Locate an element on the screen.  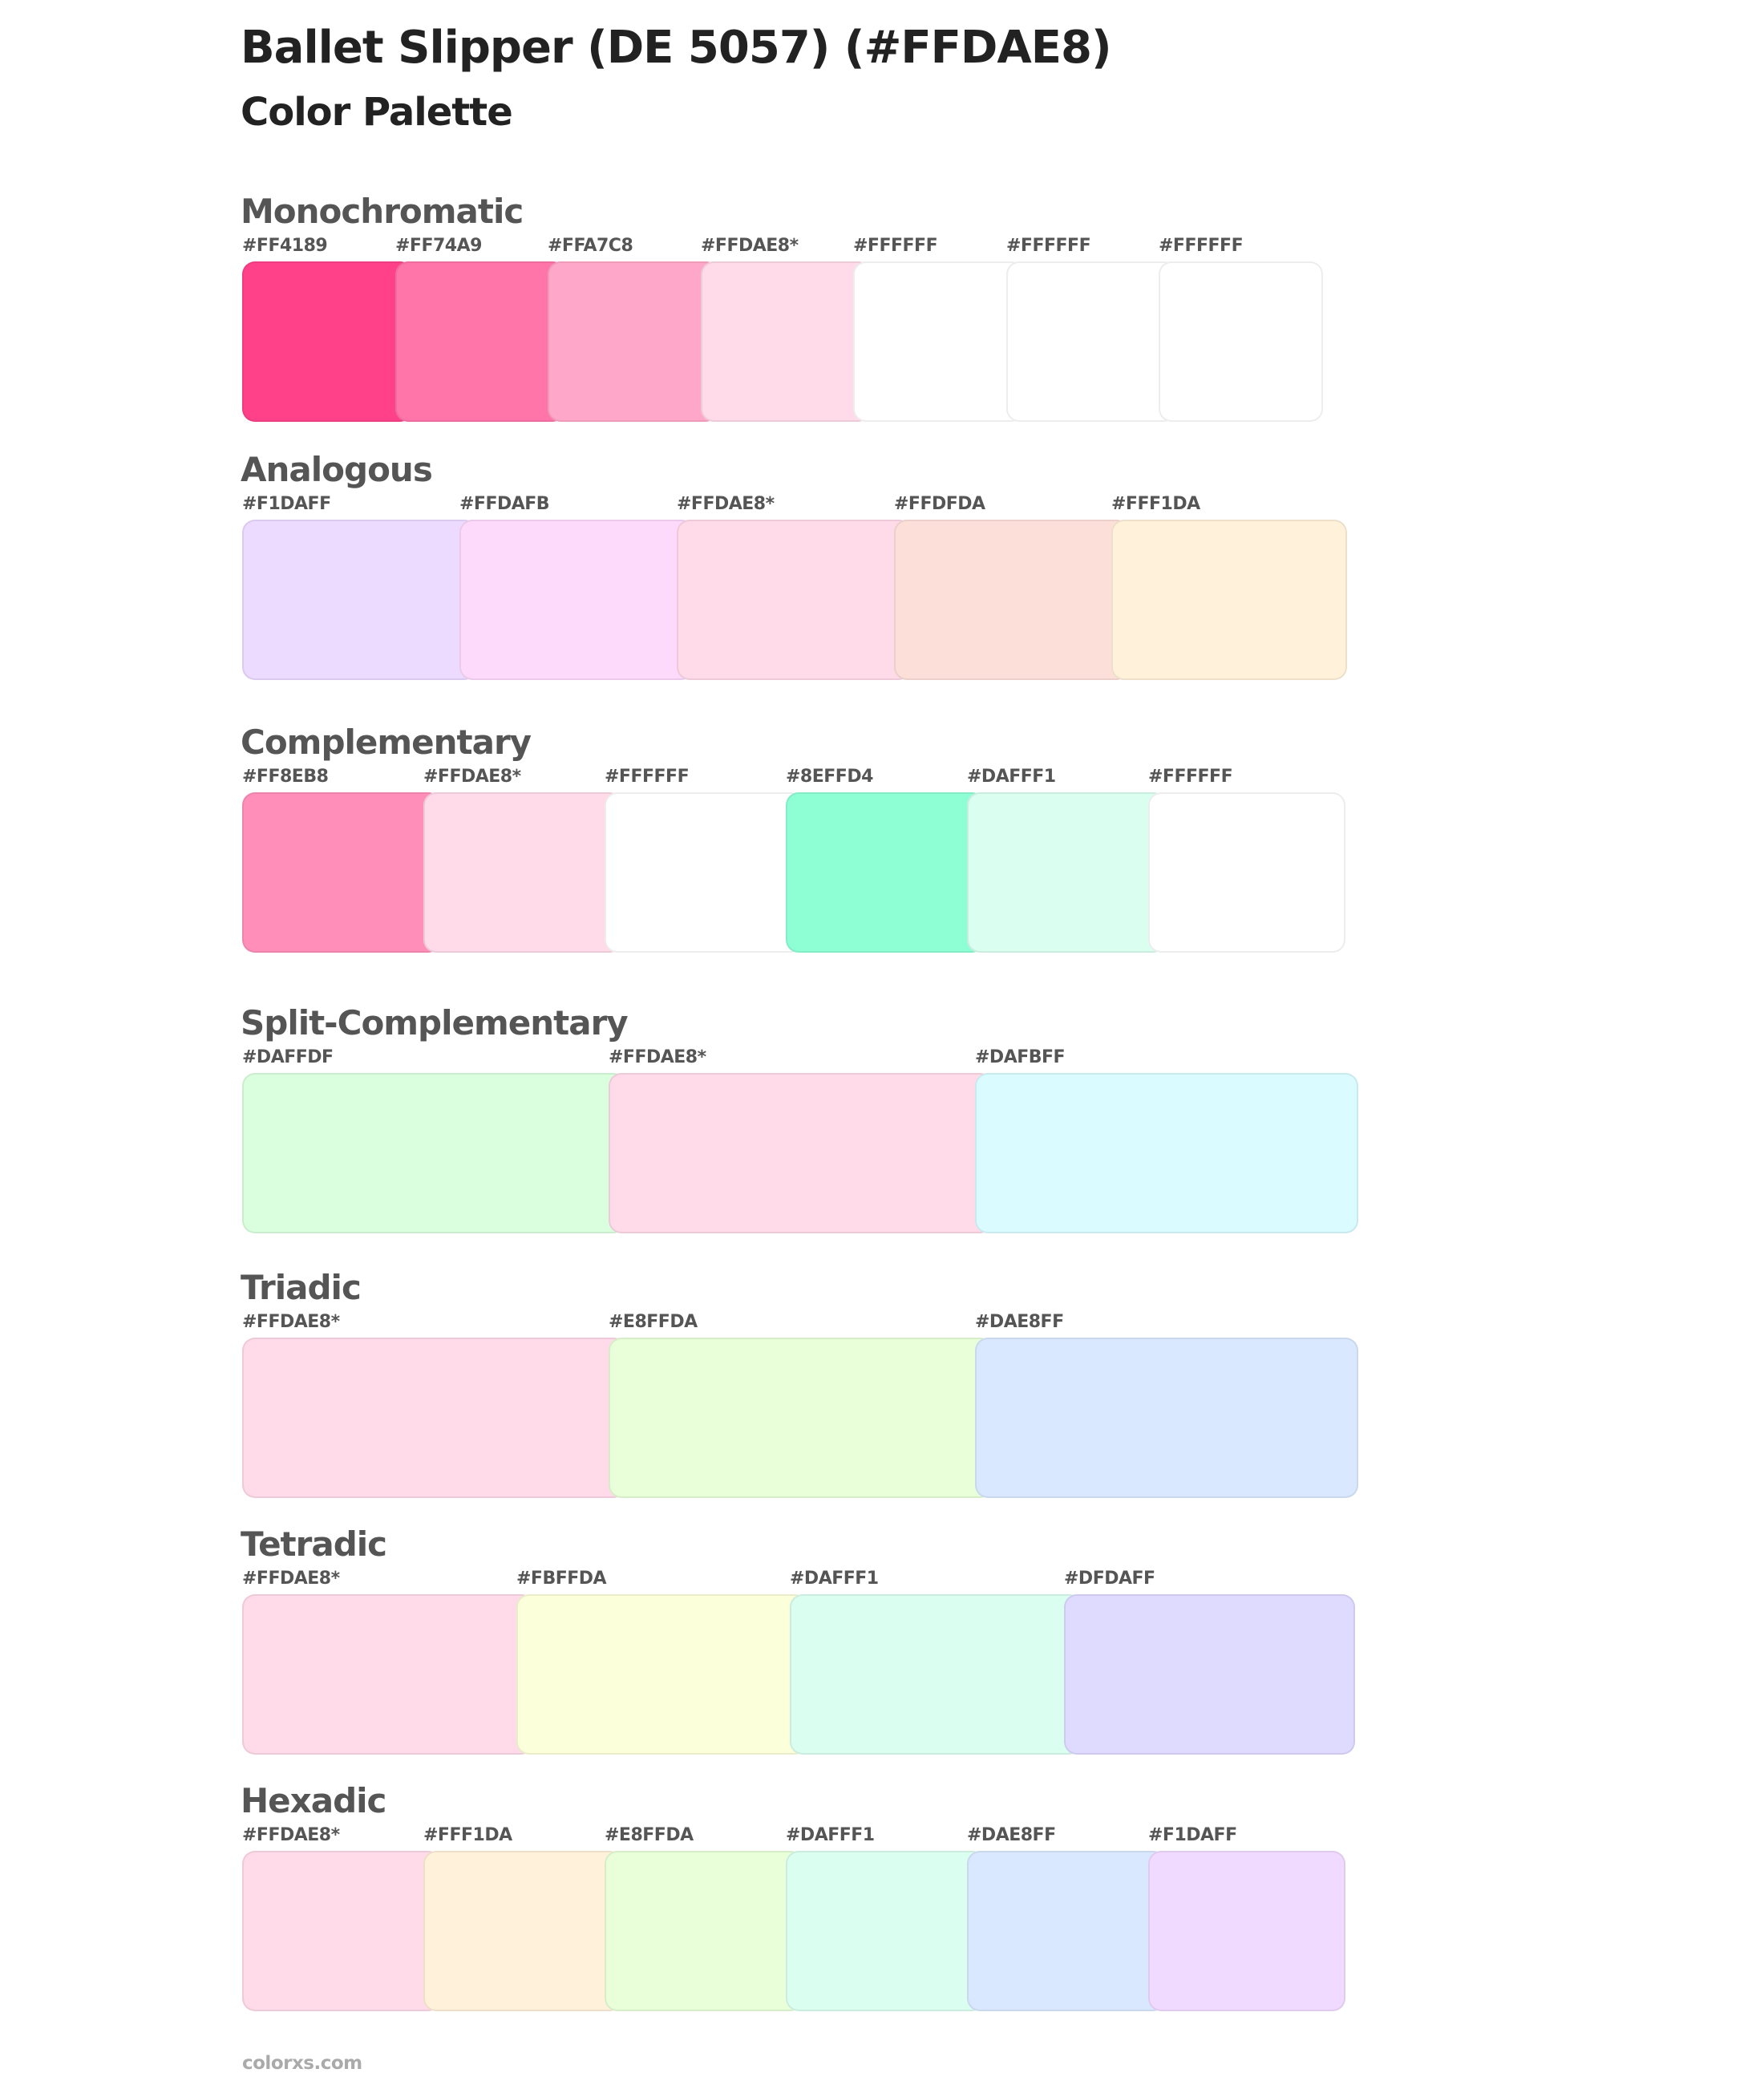
swatch-hex-label: #DAFFDF is located at coordinates (288, 1057).